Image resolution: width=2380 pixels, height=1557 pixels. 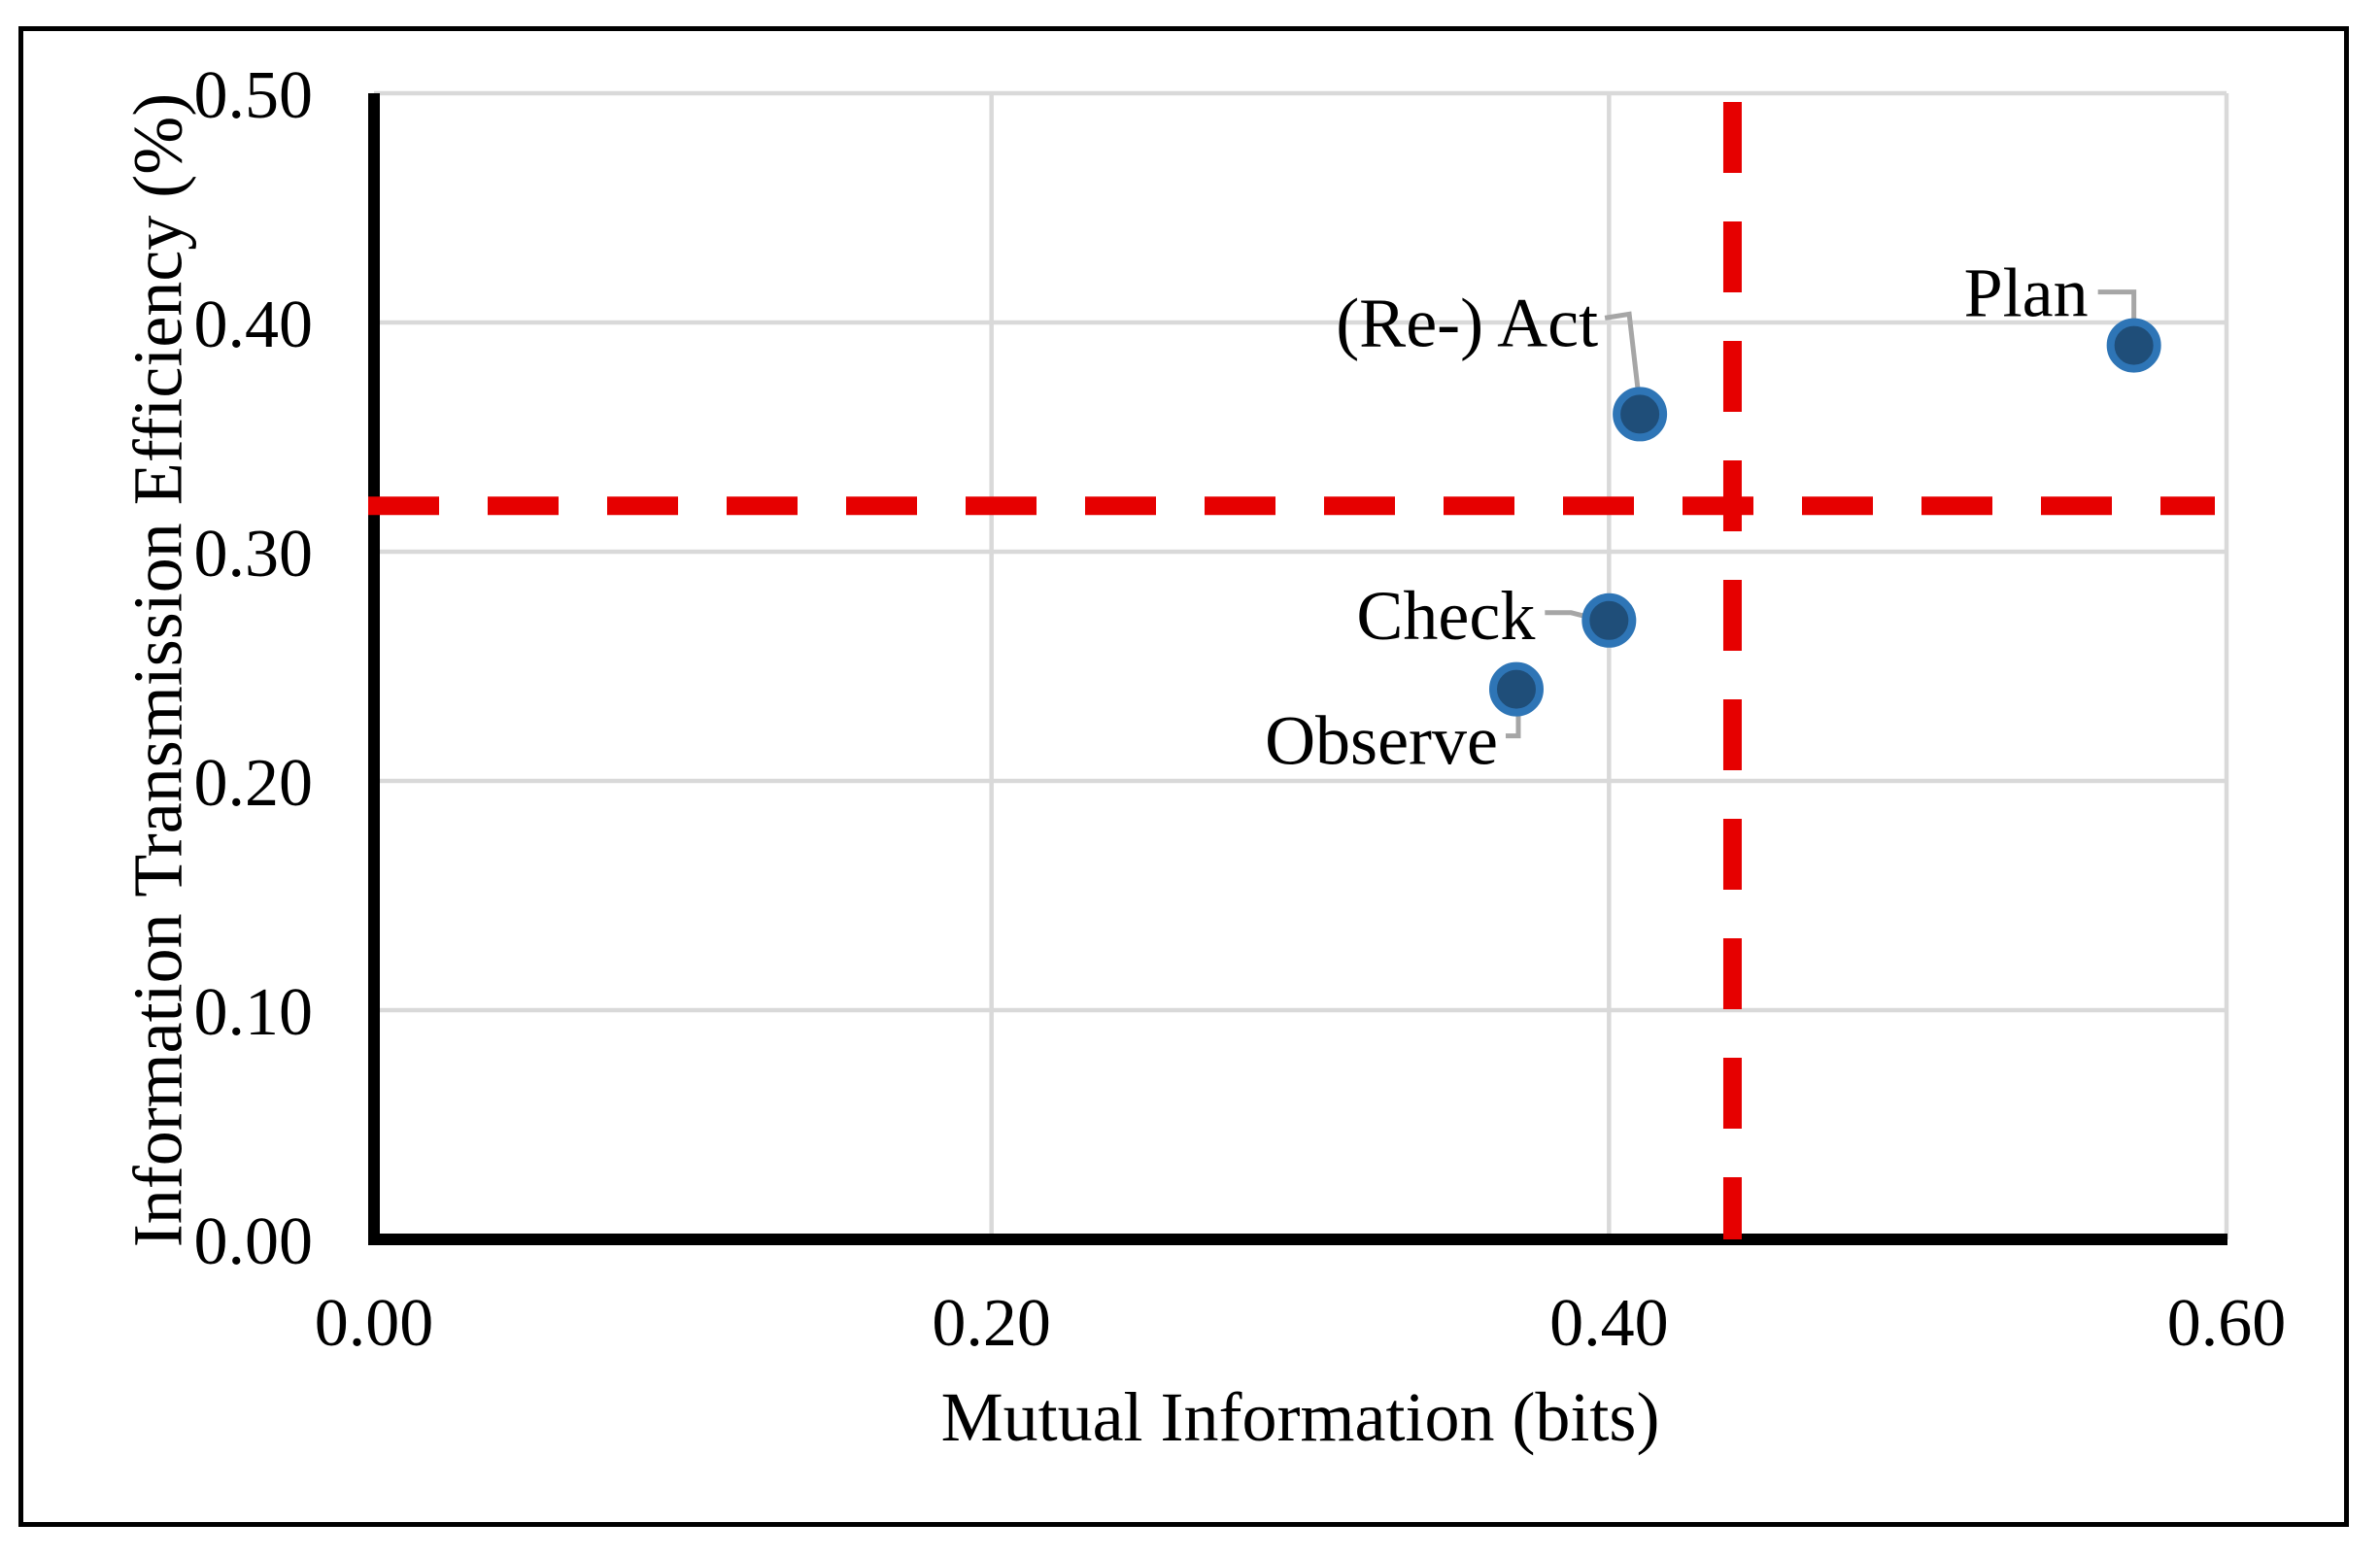 What do you see at coordinates (254, 95) in the screenshot?
I see `y-tick-label: 0.50` at bounding box center [254, 95].